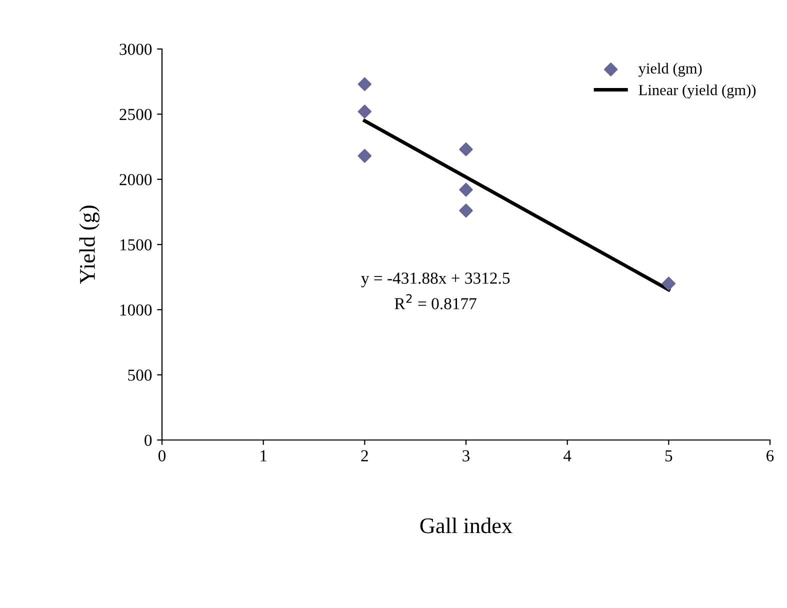 This screenshot has width=787, height=608. I want to click on annotation: y = -431.88x + 3312.5, so click(435, 280).